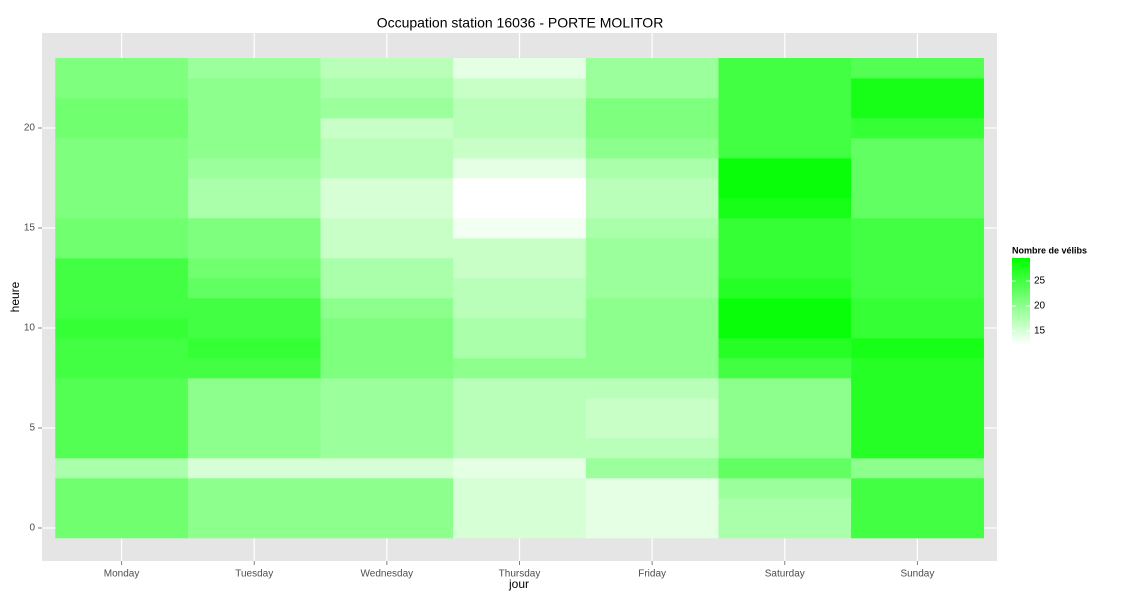  I want to click on colorbar-label: 25, so click(1040, 281).